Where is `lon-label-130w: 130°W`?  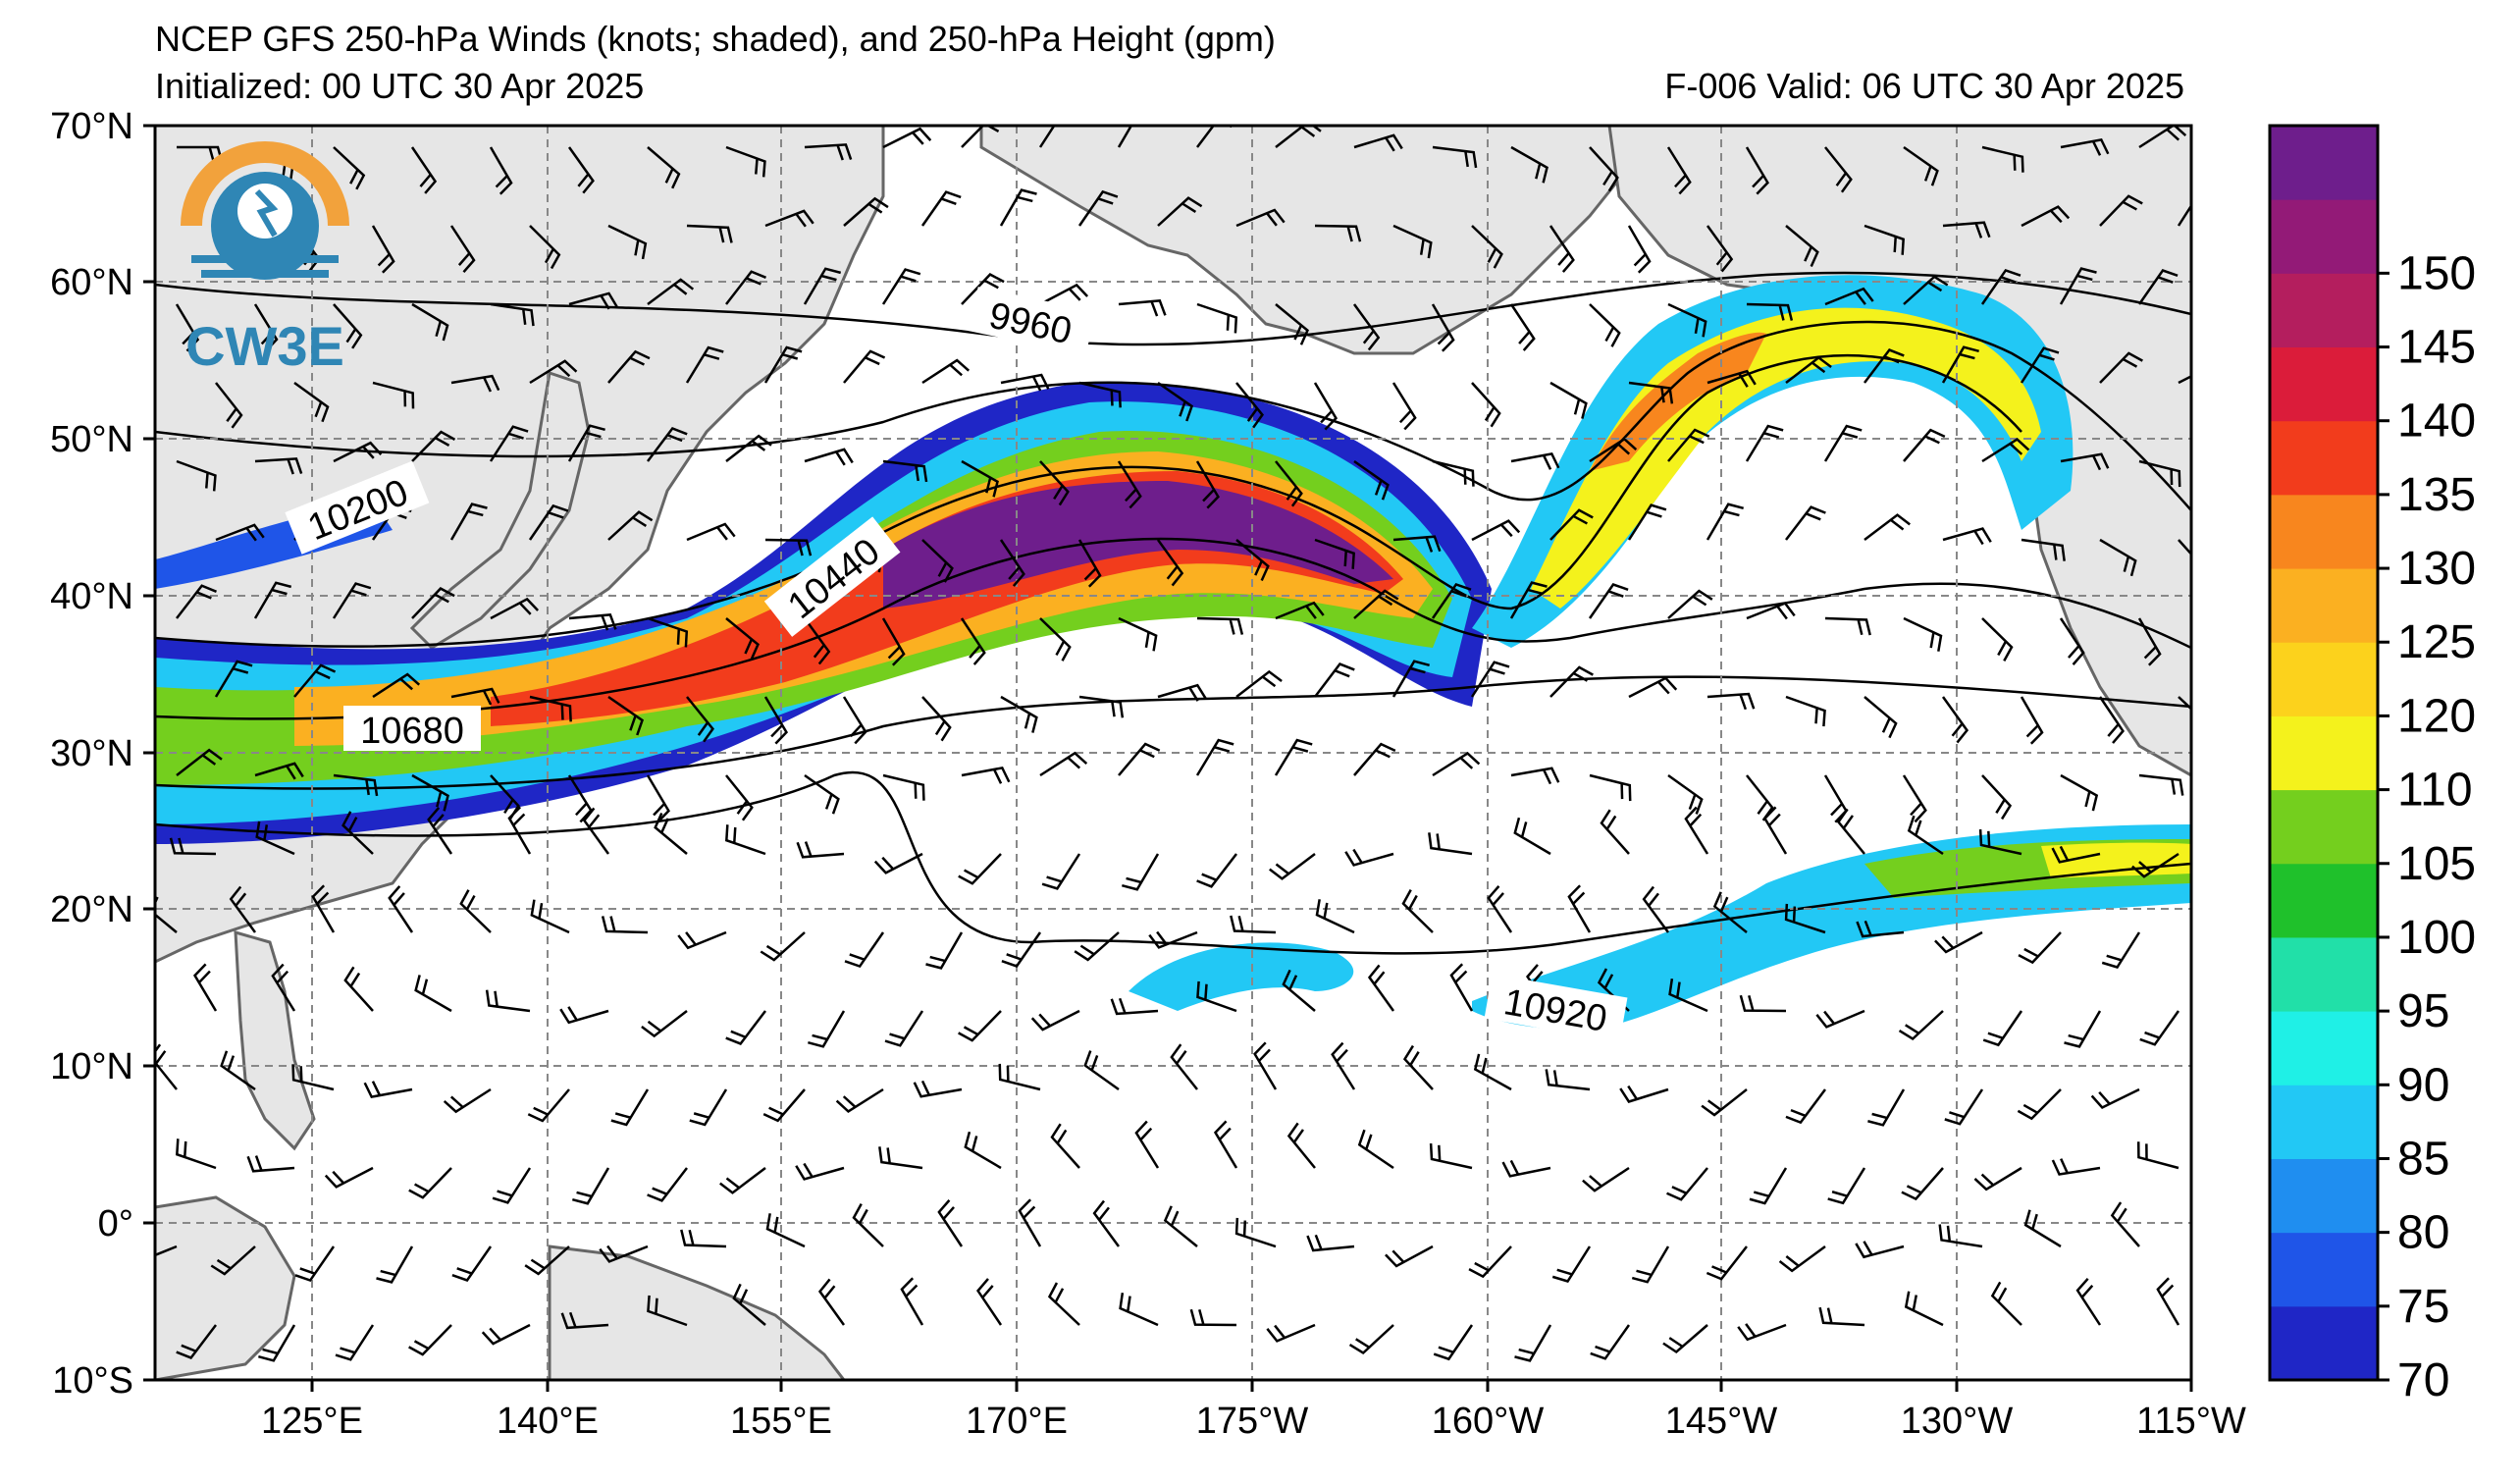
lon-label-130w: 130°W is located at coordinates (1957, 1422).